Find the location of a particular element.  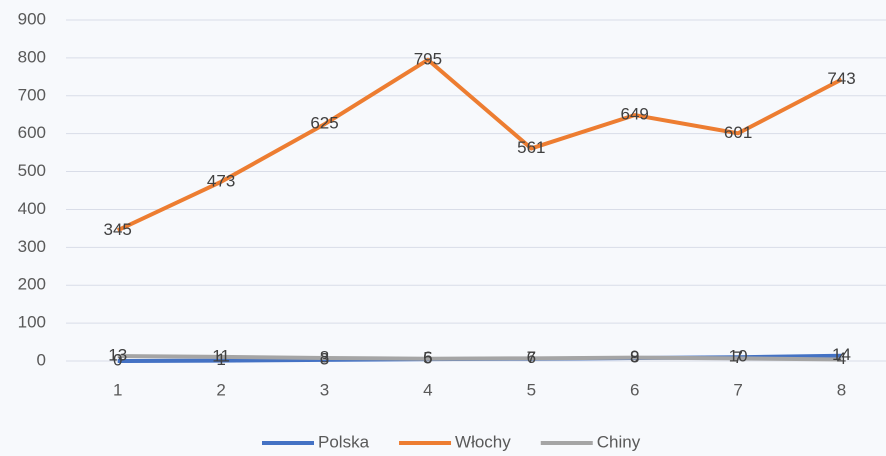

y-tick-label: 600 is located at coordinates (32, 132).